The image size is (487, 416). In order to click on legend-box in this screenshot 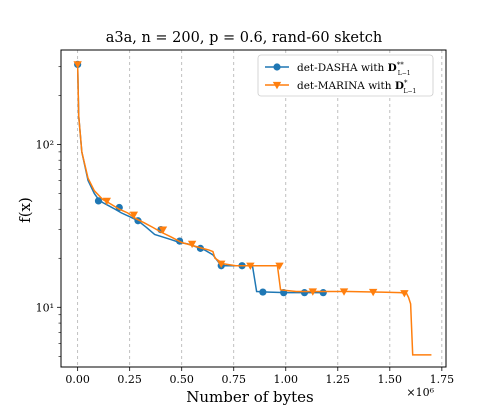, I will do `click(345, 75)`.